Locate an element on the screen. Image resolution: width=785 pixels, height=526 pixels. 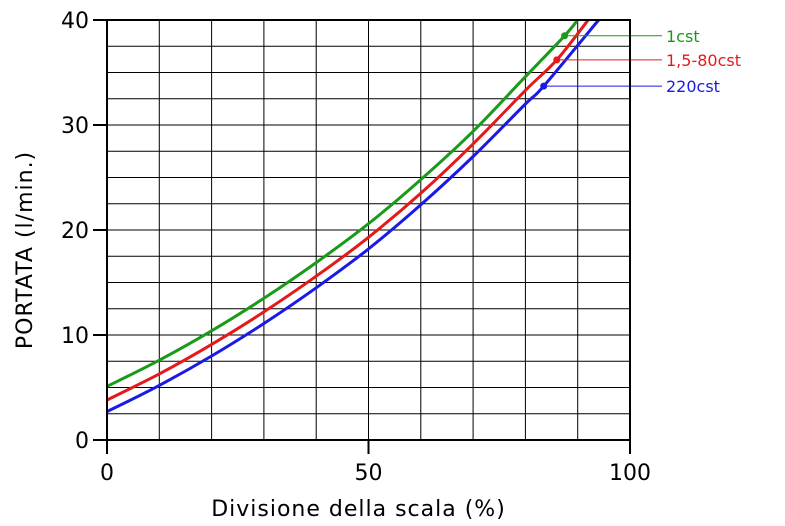
y-tick-label: 0 is located at coordinates (82, 441).